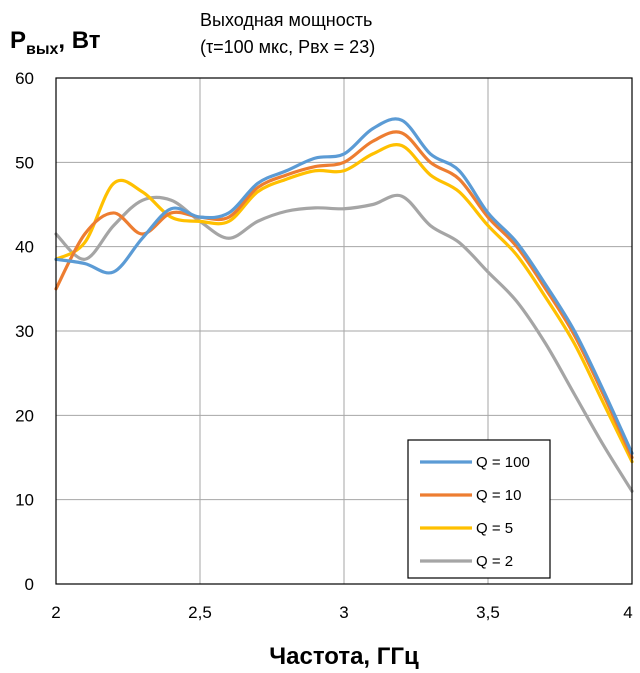 This screenshot has height=673, width=640. Describe the element at coordinates (498, 495) in the screenshot. I see `legend-label: Q = 10` at that location.